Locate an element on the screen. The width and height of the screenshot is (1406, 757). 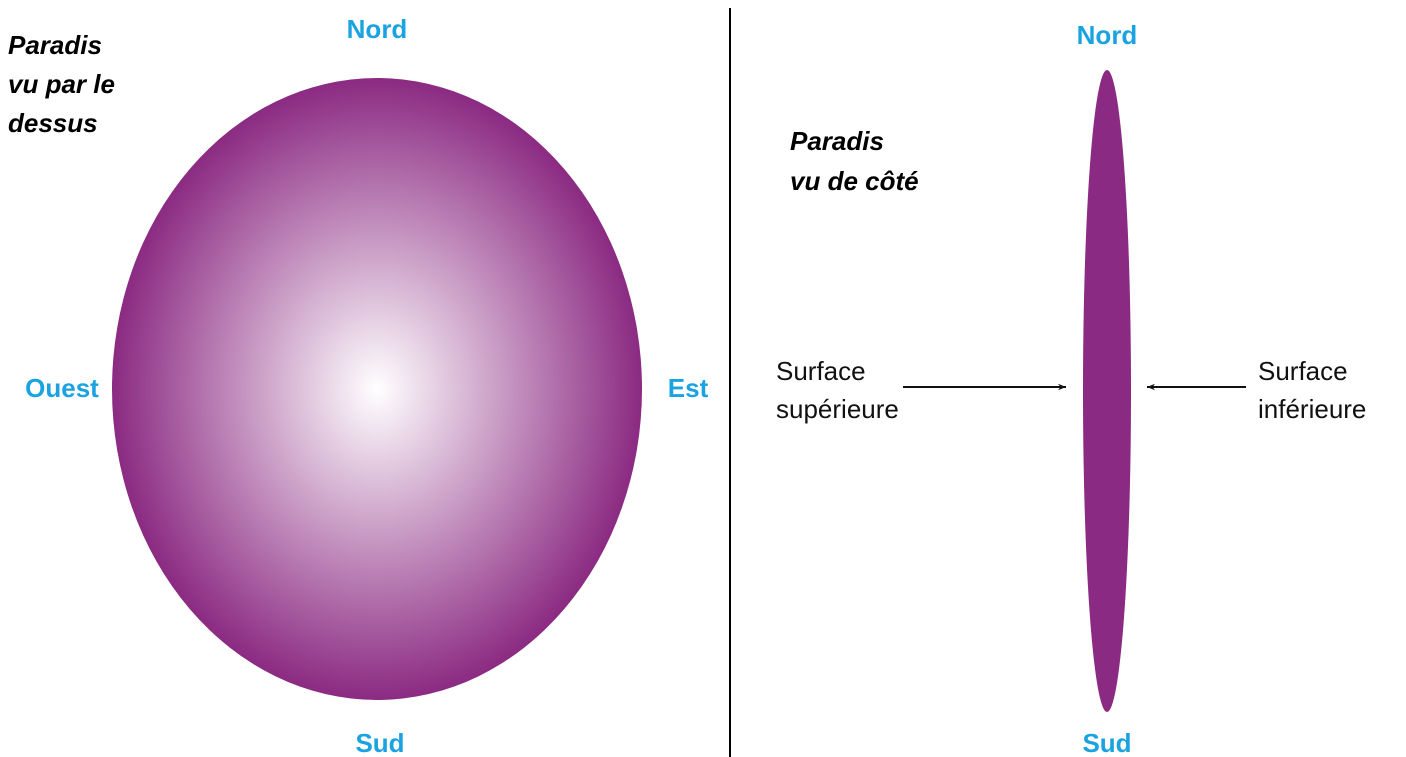
west-label: Ouest is located at coordinates (62, 388).